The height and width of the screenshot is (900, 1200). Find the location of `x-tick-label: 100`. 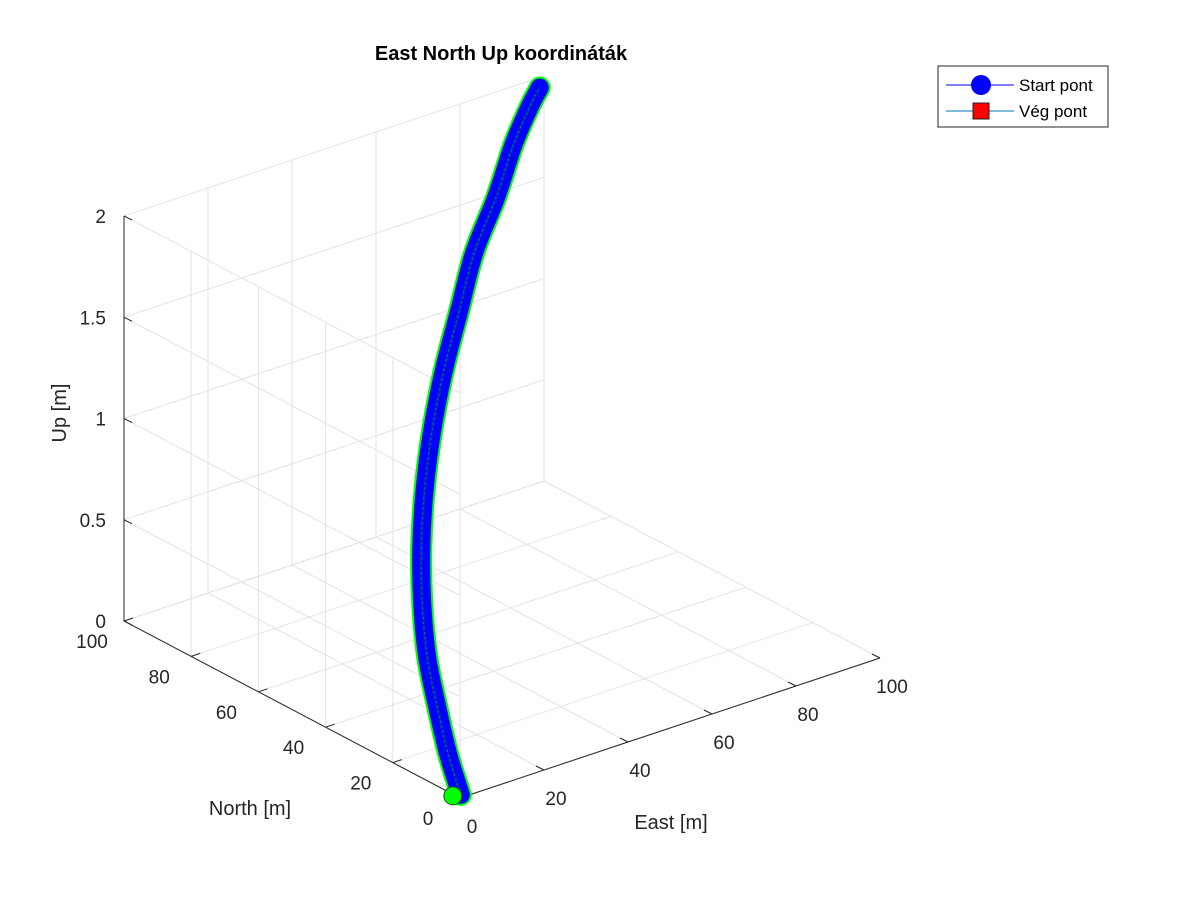

x-tick-label: 100 is located at coordinates (892, 687).